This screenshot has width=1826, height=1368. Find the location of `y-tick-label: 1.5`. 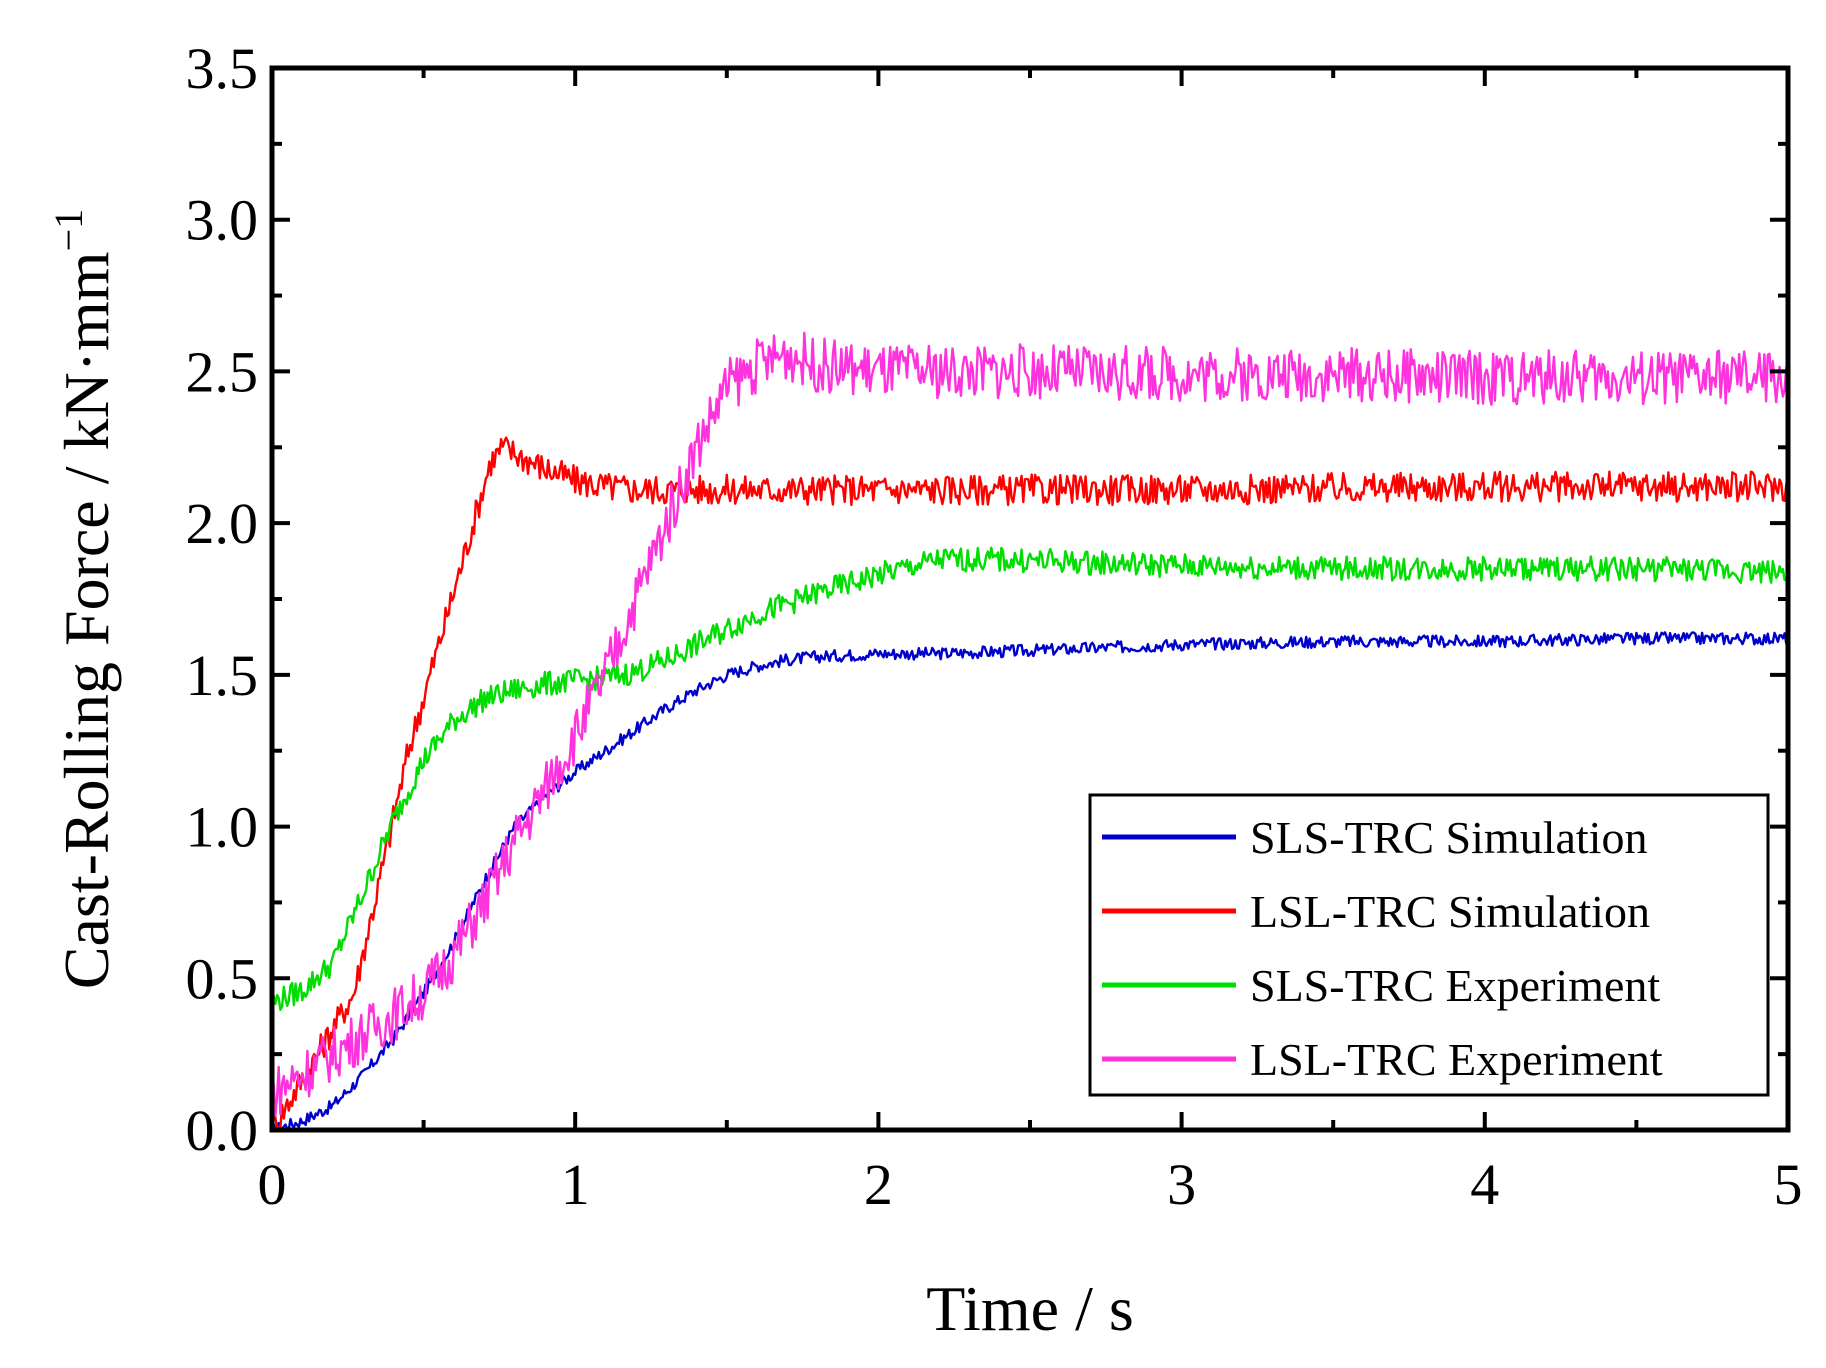

y-tick-label: 1.5 is located at coordinates (222, 675).